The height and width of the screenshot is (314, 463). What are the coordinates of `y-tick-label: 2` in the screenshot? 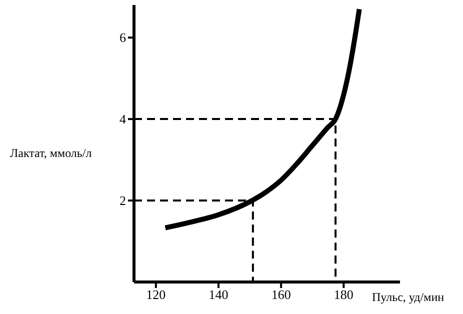 It's located at (123, 200).